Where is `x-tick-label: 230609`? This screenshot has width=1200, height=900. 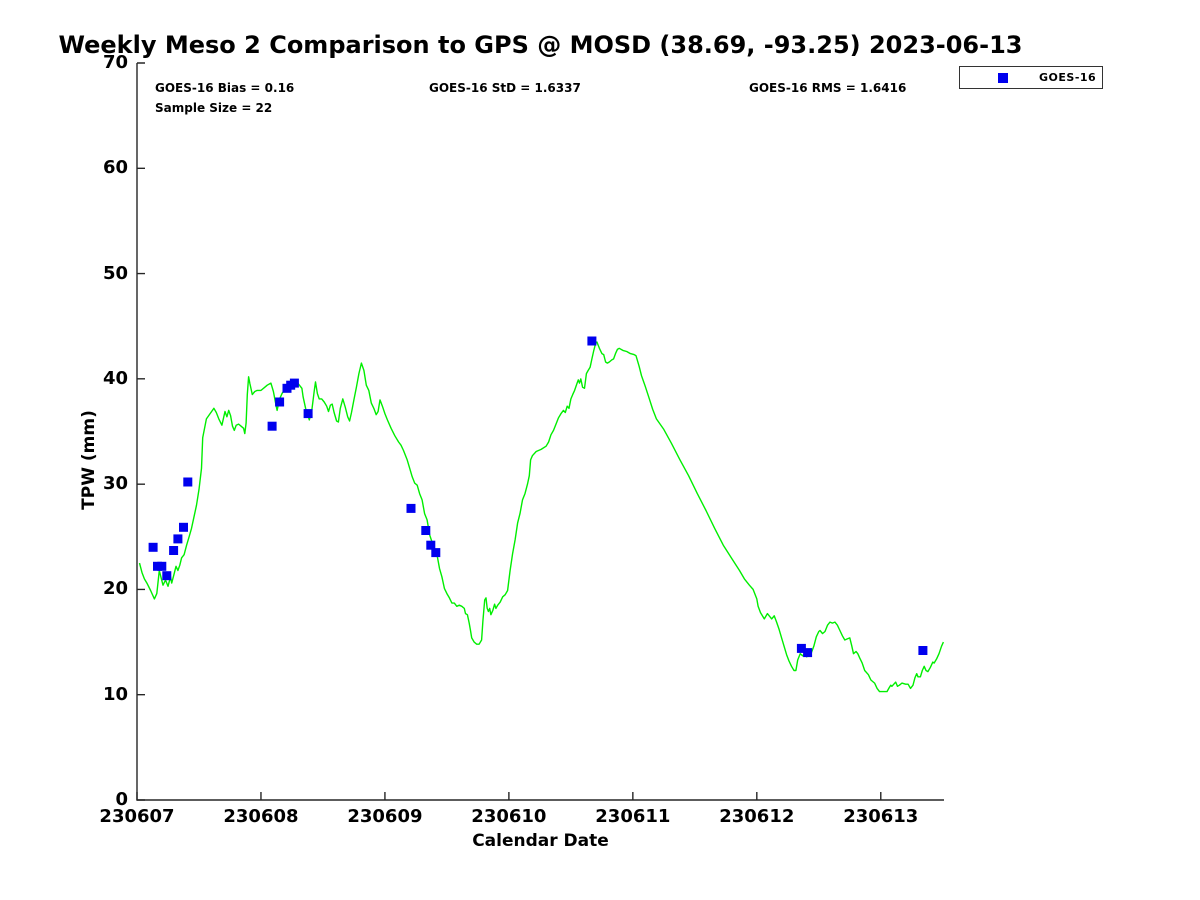 x-tick-label: 230609 is located at coordinates (385, 816).